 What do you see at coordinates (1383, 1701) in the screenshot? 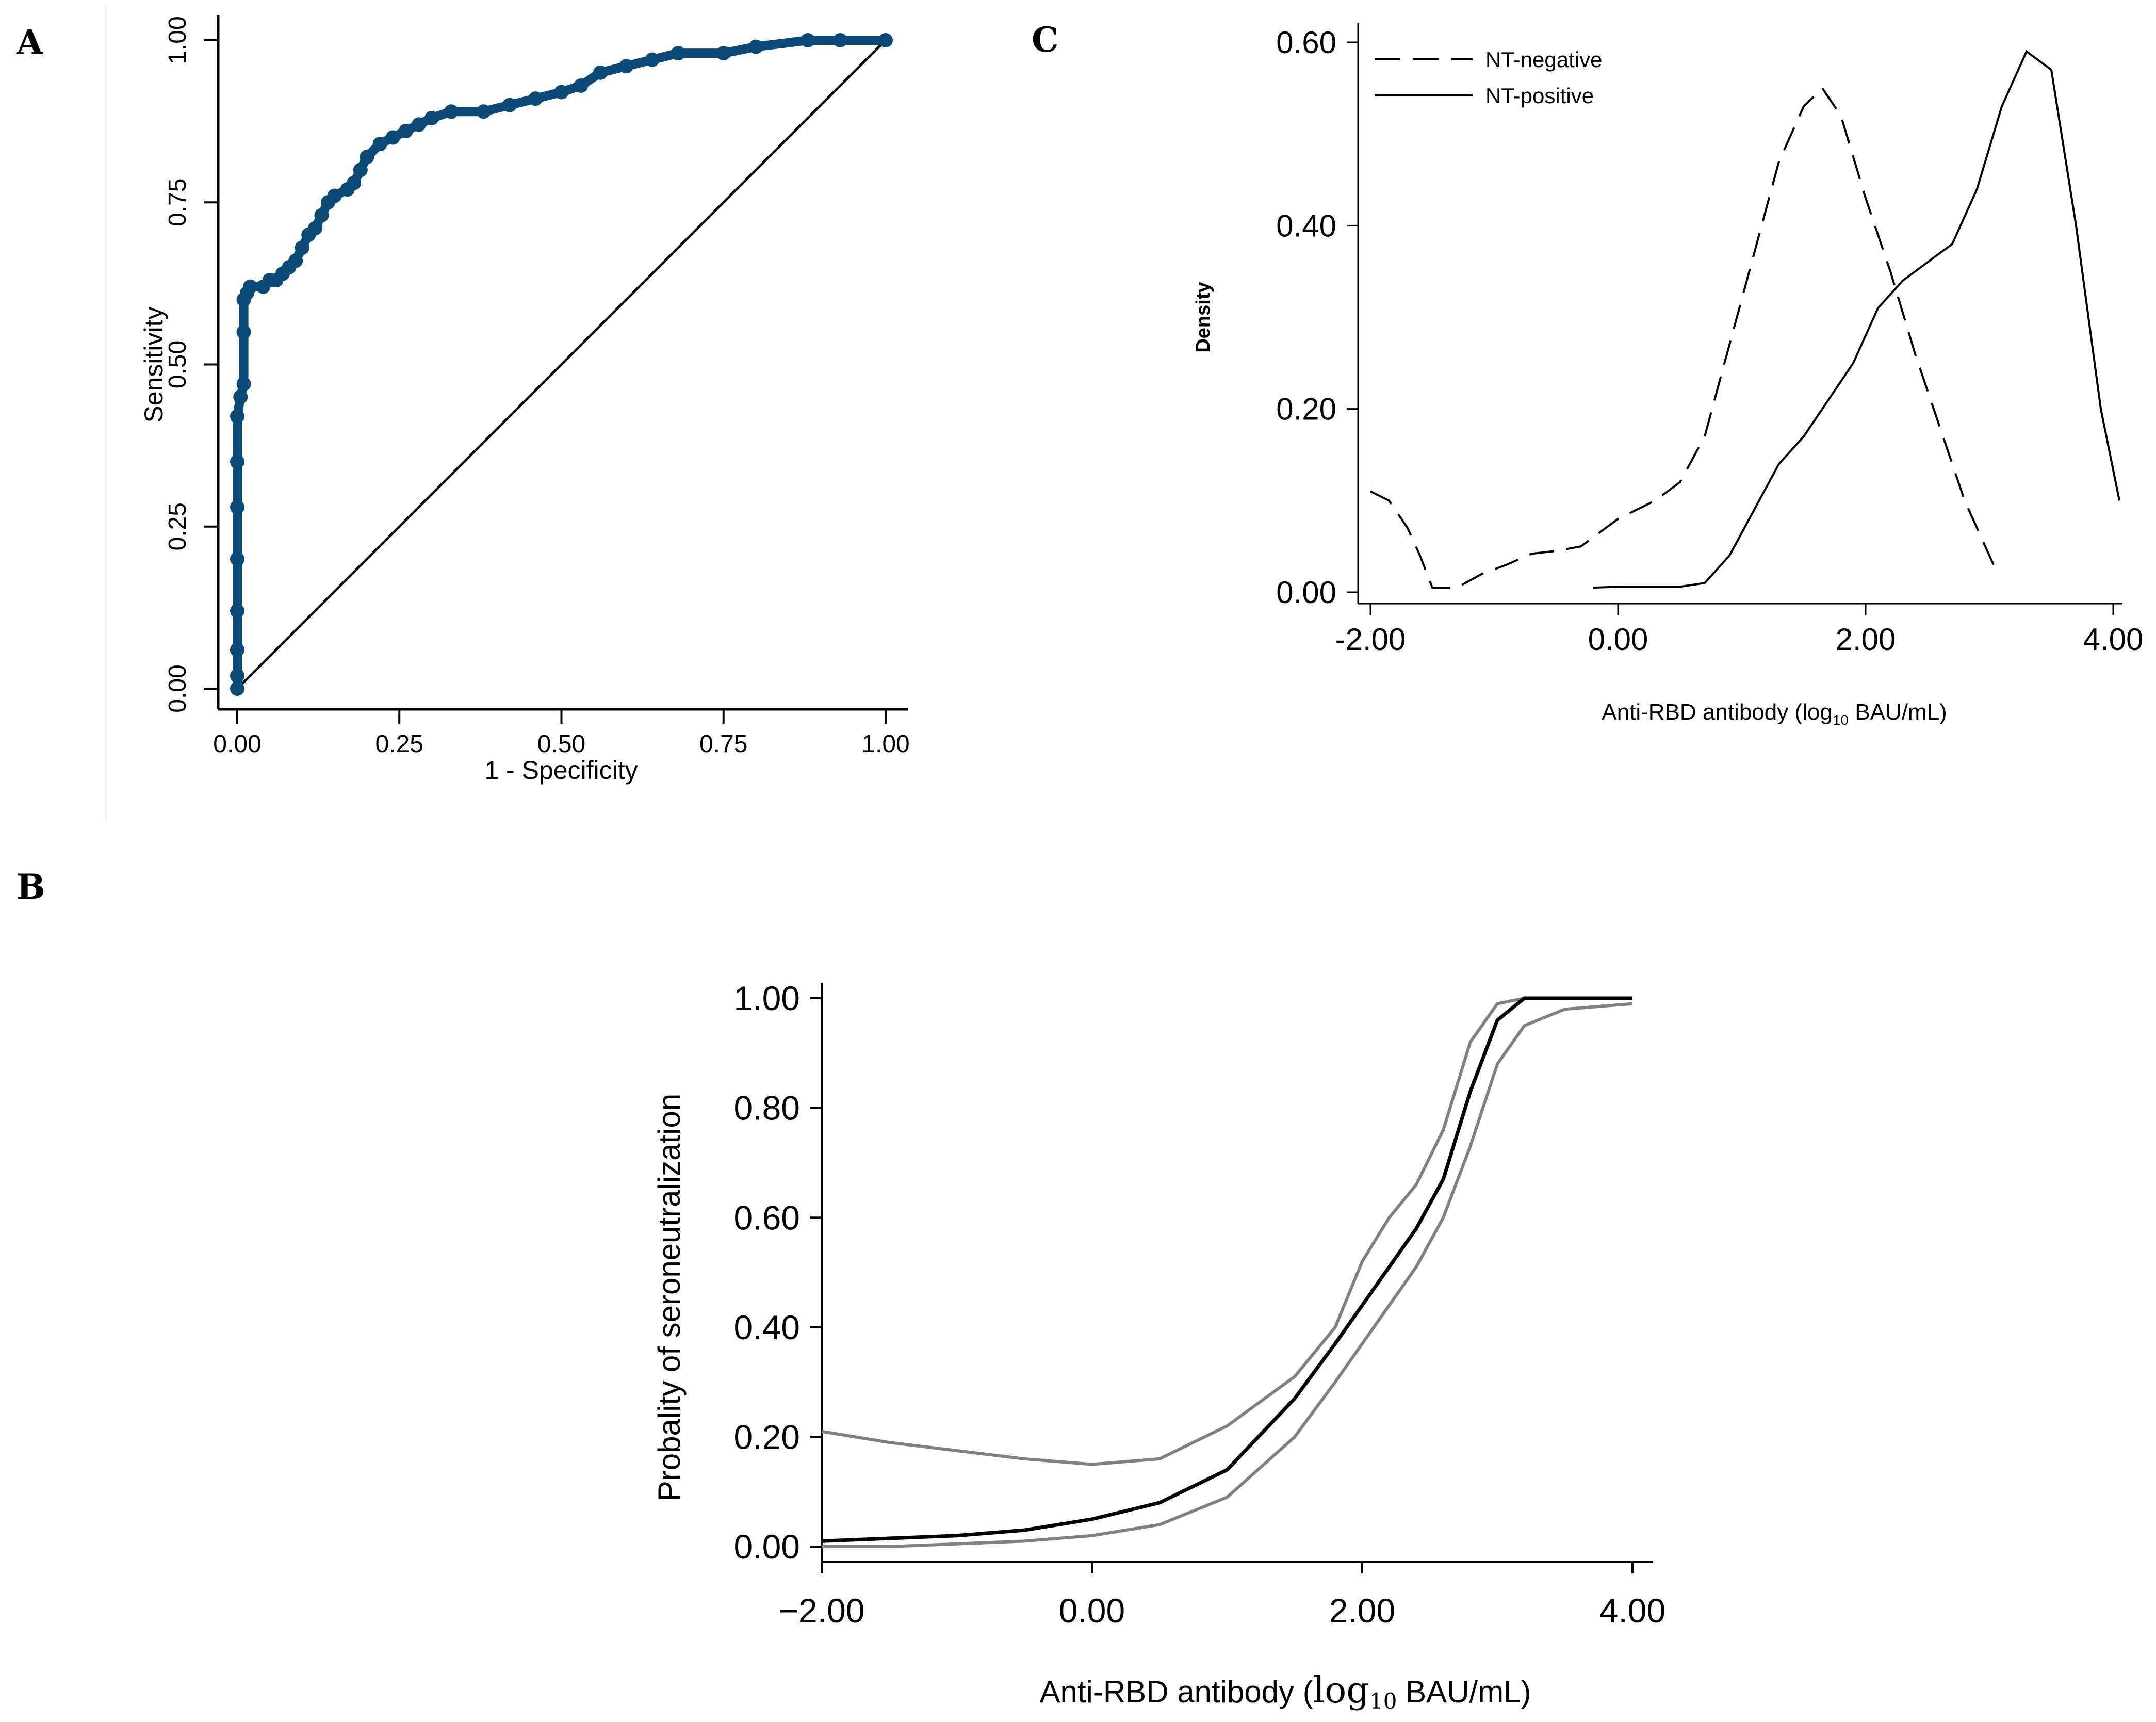
I see `probability-x-axis-title-sub: 10` at bounding box center [1383, 1701].